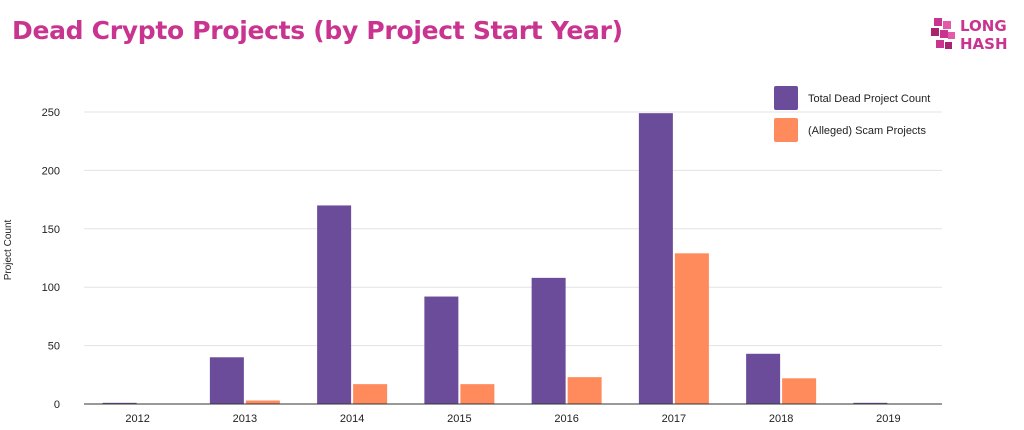  Describe the element at coordinates (763, 378) in the screenshot. I see `bar-total-2018` at that location.